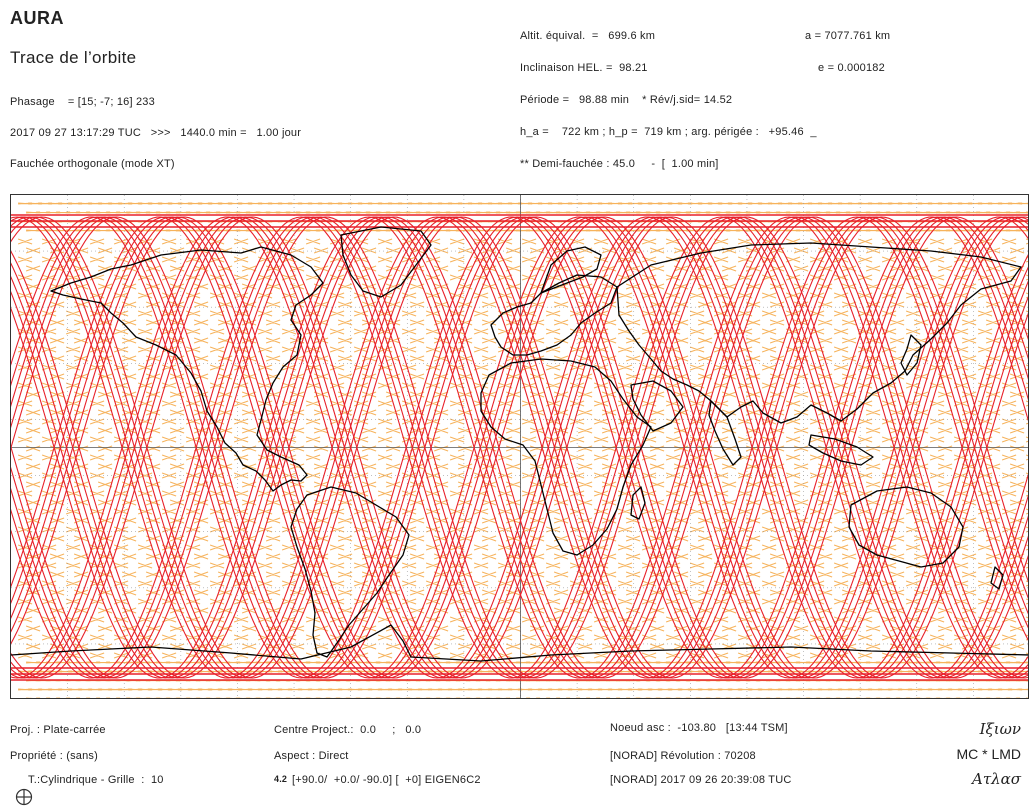 This screenshot has width=1029, height=811. I want to click on coast-antarctica, so click(519, 643).